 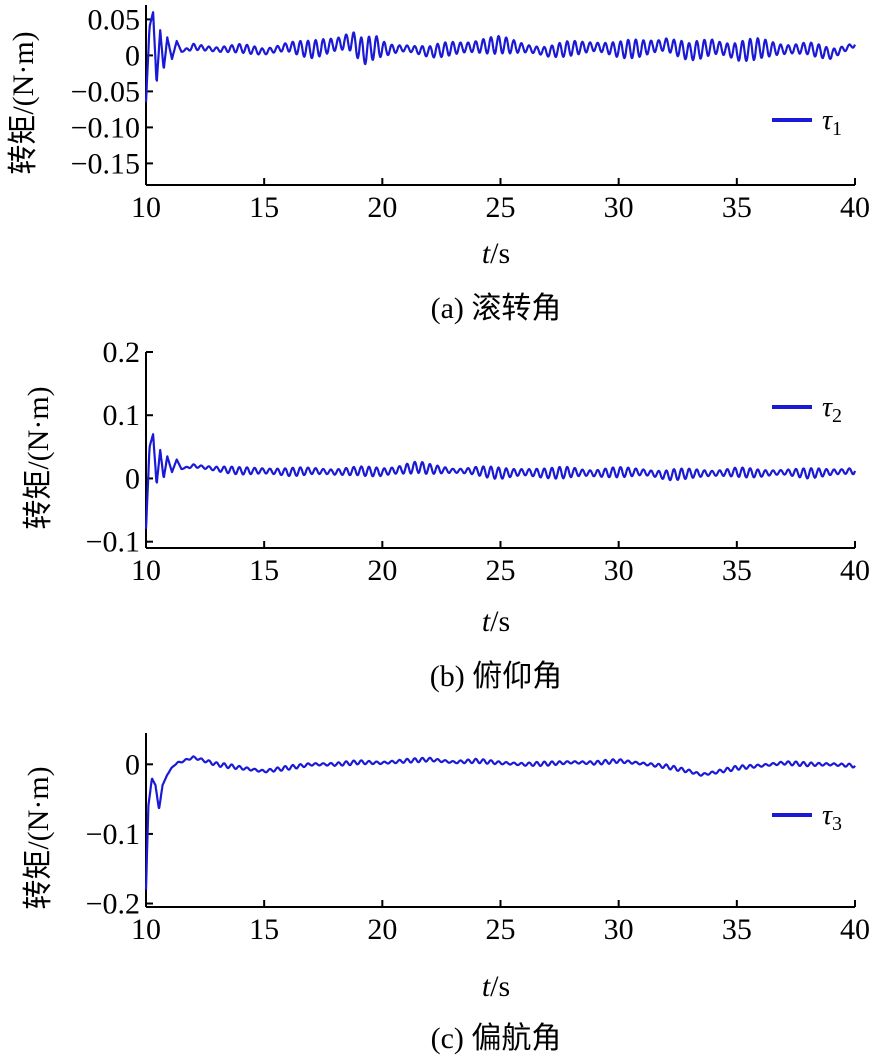 What do you see at coordinates (619, 207) in the screenshot?
I see `x-tick-label-roll: 30` at bounding box center [619, 207].